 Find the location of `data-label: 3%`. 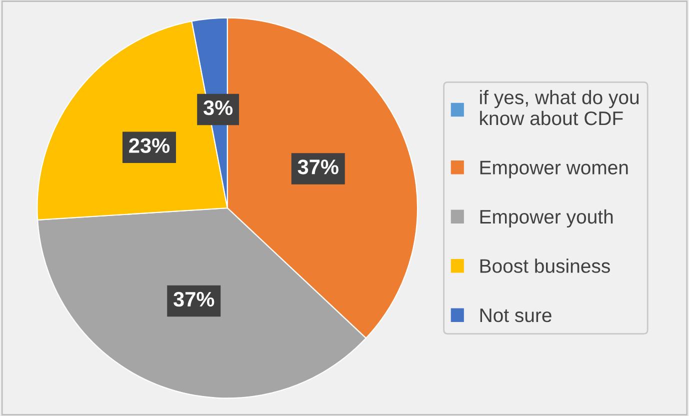

data-label: 3% is located at coordinates (218, 108).